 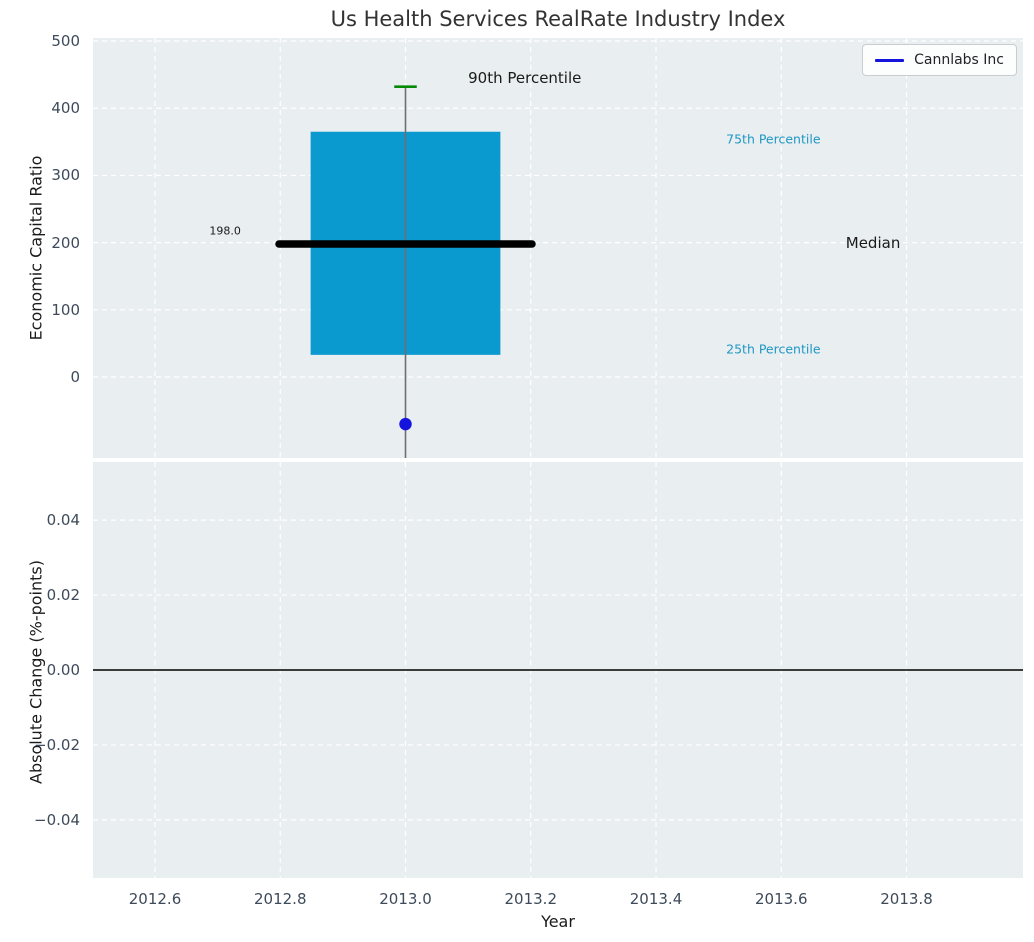 I want to click on annotation-198-0: 198.0, so click(x=225, y=231).